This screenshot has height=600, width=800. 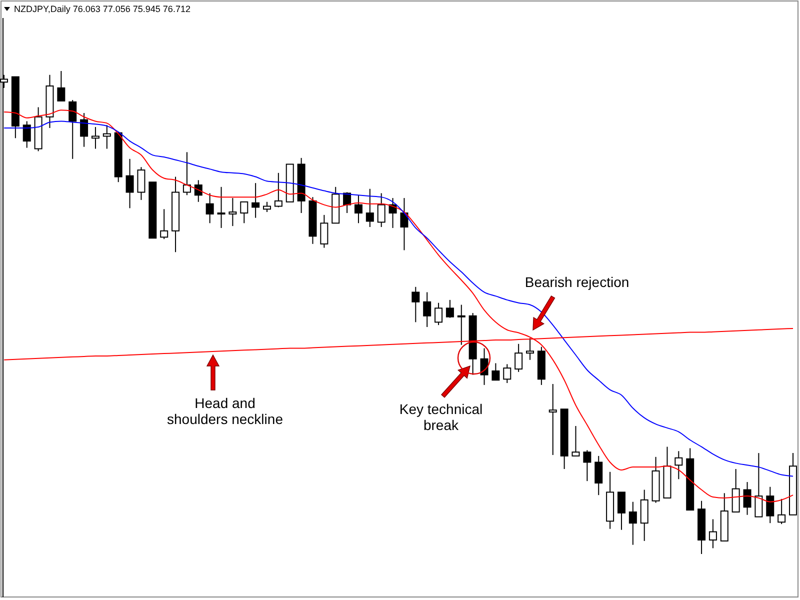 What do you see at coordinates (441, 417) in the screenshot?
I see `annotation: Key technical break` at bounding box center [441, 417].